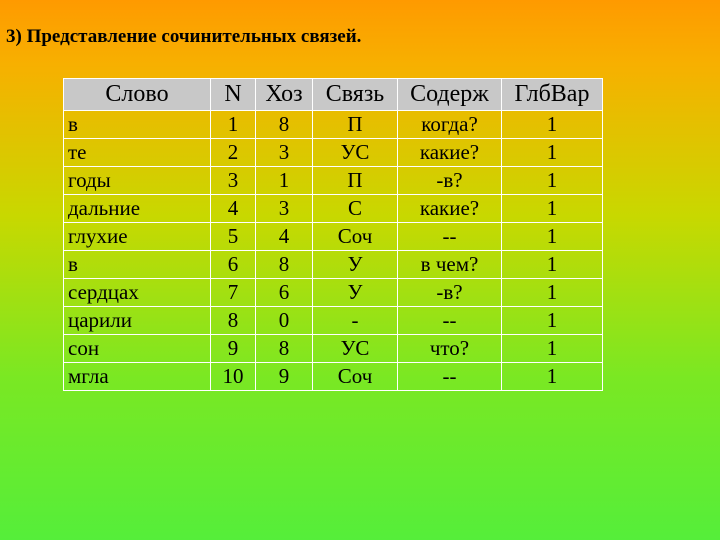 The width and height of the screenshot is (720, 540). Describe the element at coordinates (233, 348) in the screenshot. I see `cell-number: 9` at that location.